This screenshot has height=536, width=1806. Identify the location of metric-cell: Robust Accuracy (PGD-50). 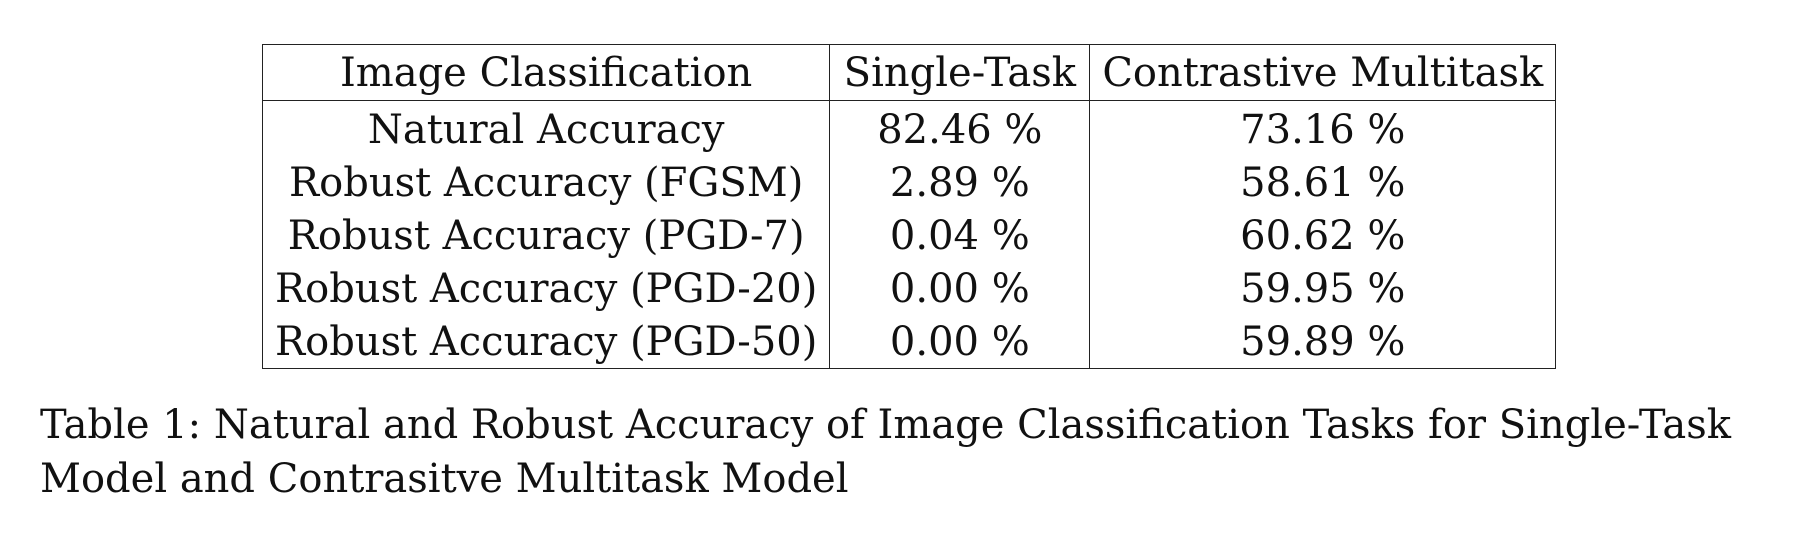
(546, 341).